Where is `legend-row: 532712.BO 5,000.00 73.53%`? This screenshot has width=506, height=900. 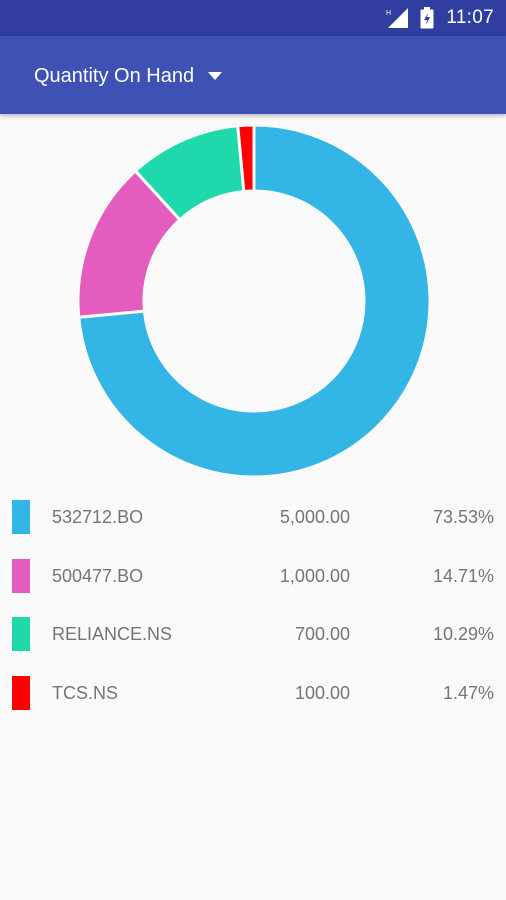 legend-row: 532712.BO 5,000.00 73.53% is located at coordinates (253, 518).